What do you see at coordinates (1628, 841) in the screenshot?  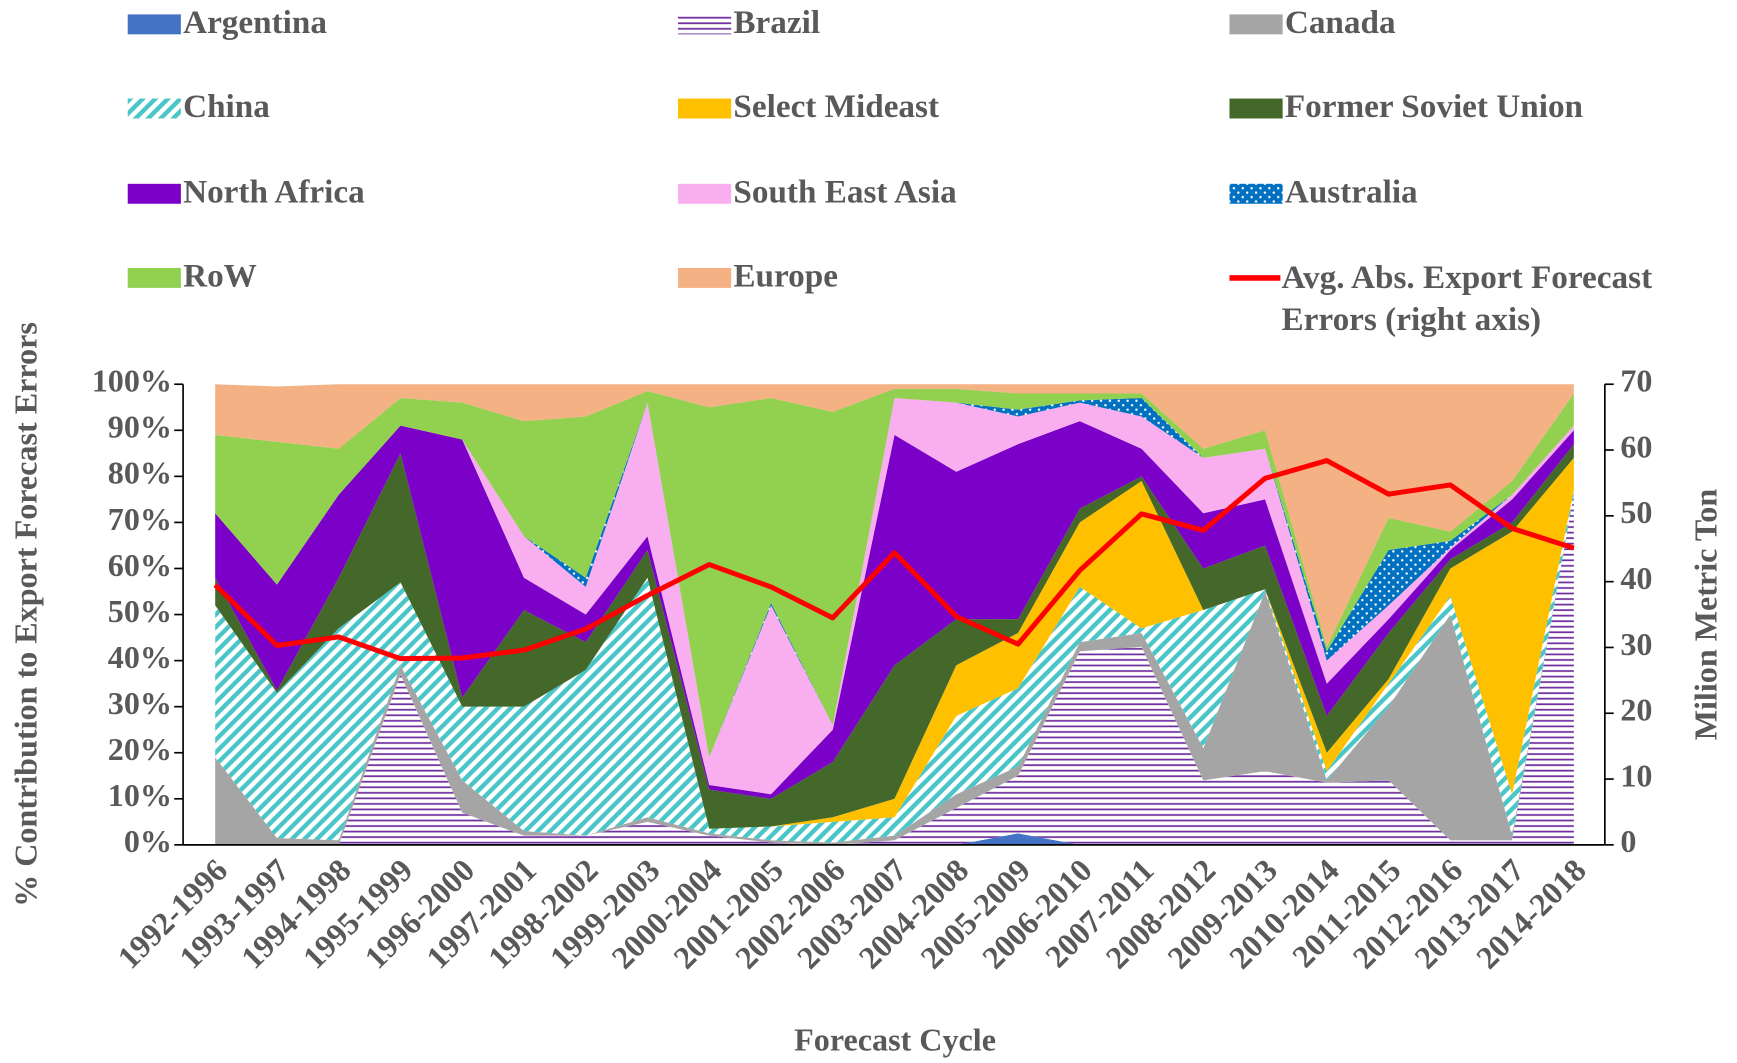 I see `y2-tick-label: 0` at bounding box center [1628, 841].